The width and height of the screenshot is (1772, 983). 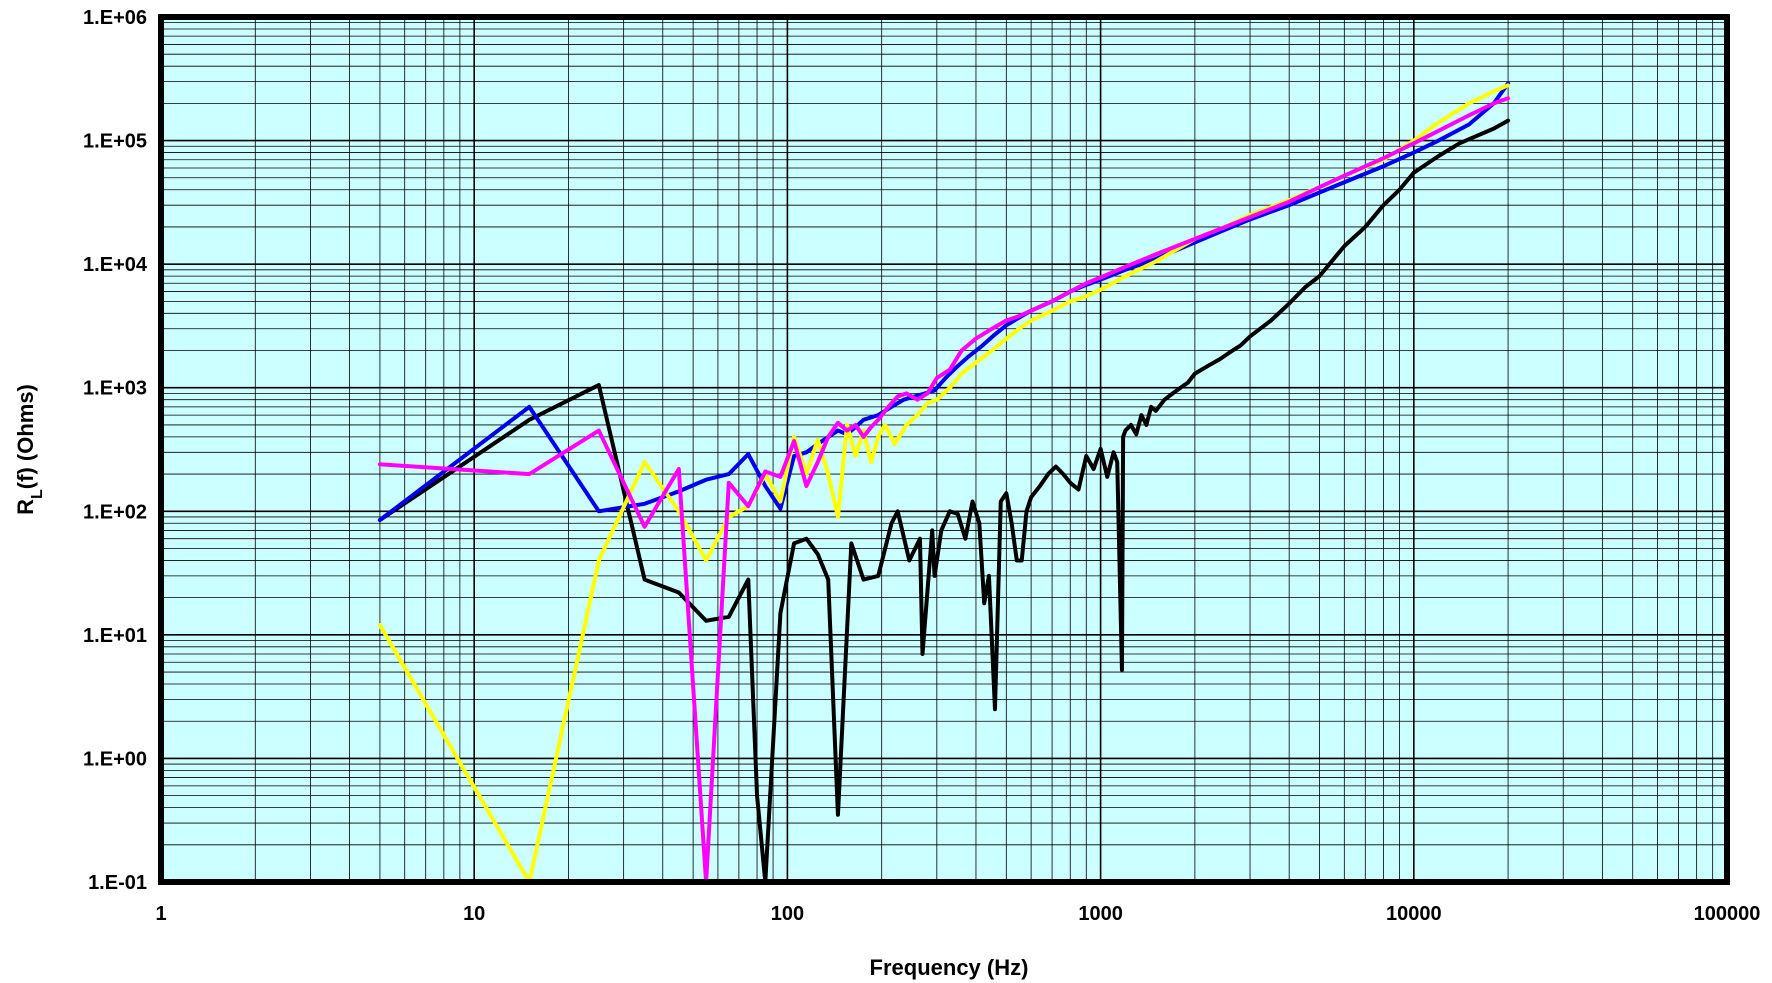 What do you see at coordinates (949, 967) in the screenshot?
I see `x-axis-title: Frequency (Hz)` at bounding box center [949, 967].